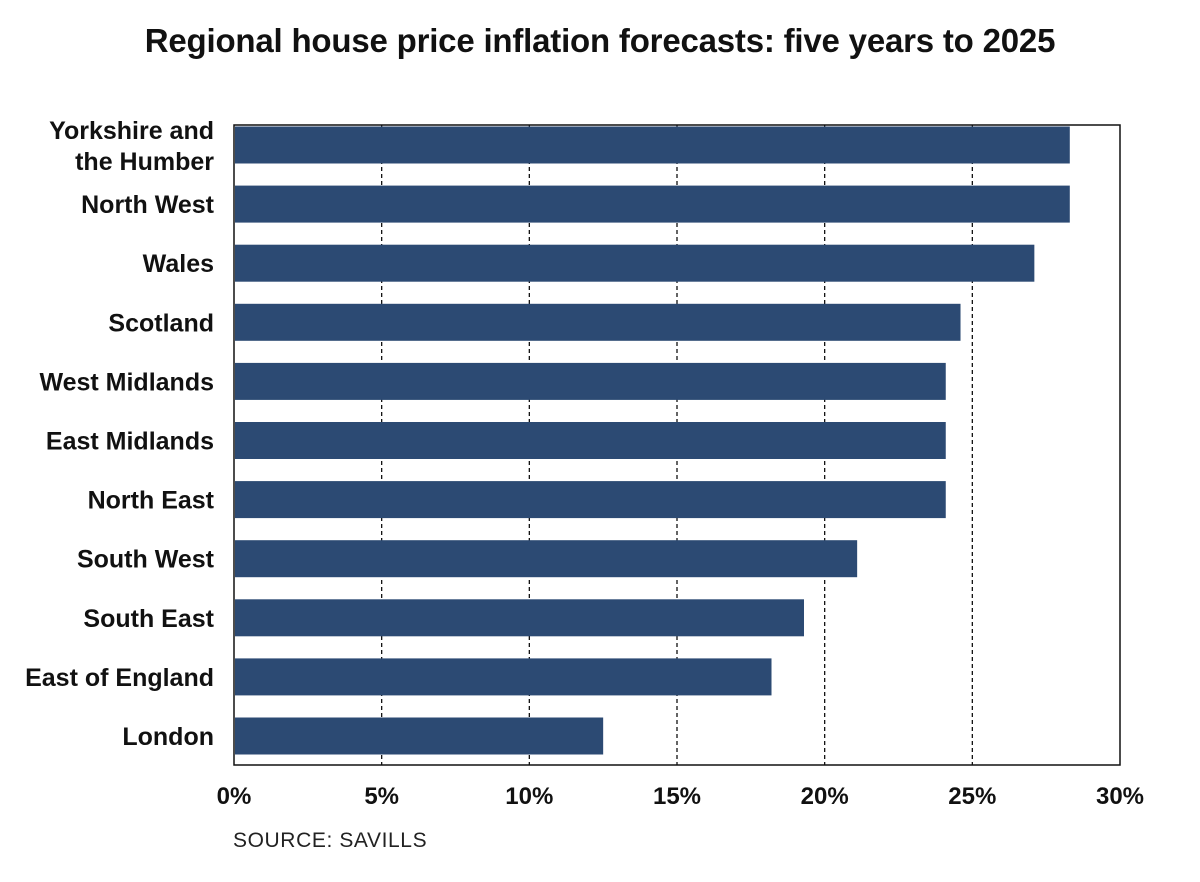  Describe the element at coordinates (234, 796) in the screenshot. I see `tick-label: 0%` at that location.